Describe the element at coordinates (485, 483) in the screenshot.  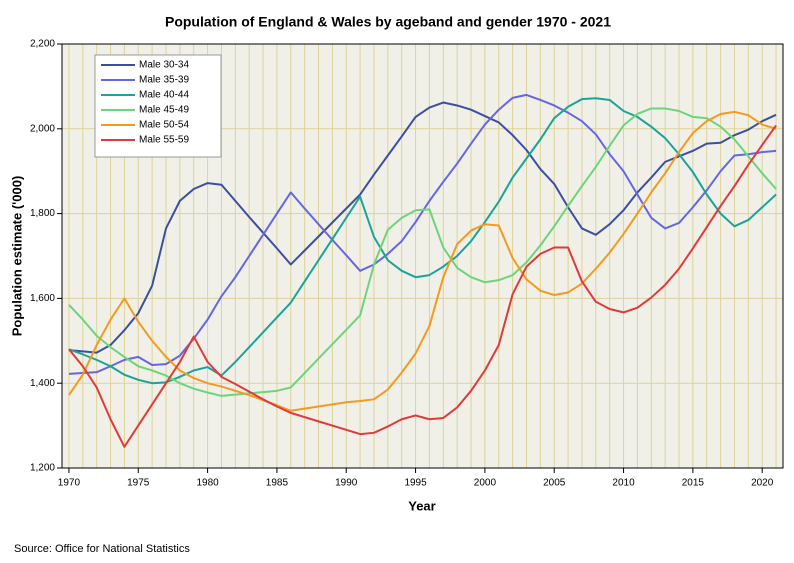
I see `x-tick-label: 2000` at that location.